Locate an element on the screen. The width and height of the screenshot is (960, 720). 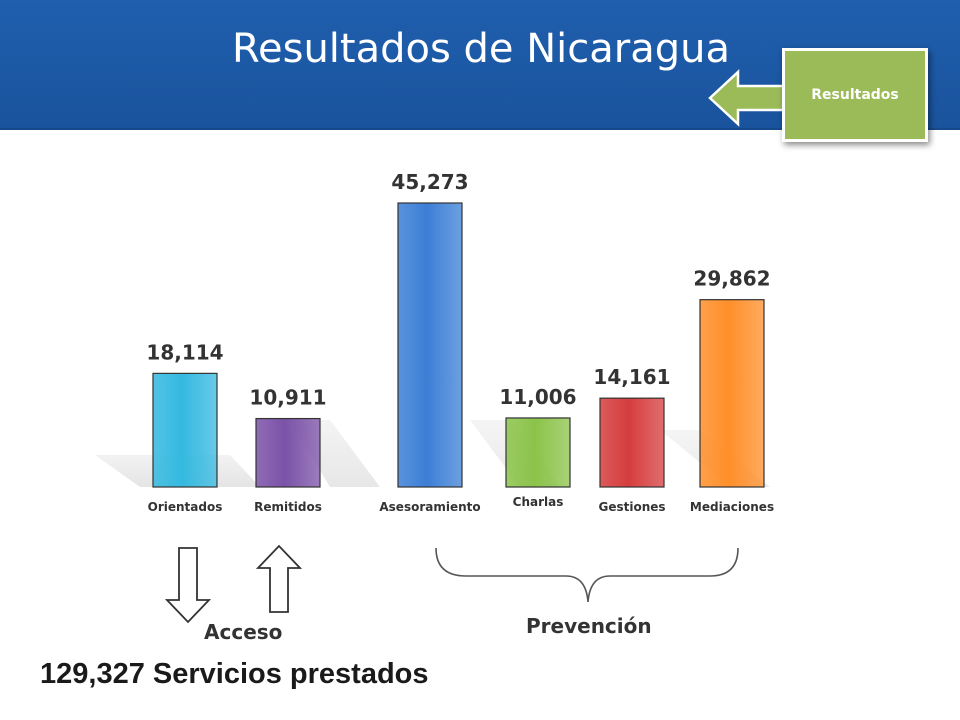
value-label-mediaciones: 29,862 is located at coordinates (731, 279).